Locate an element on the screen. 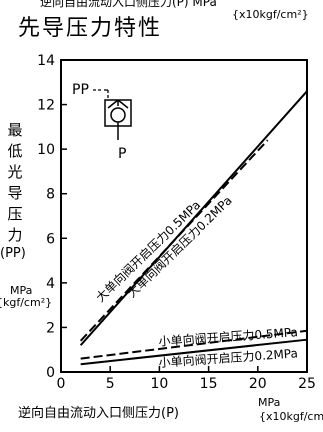  symbol-label-pp: PP is located at coordinates (80, 90).